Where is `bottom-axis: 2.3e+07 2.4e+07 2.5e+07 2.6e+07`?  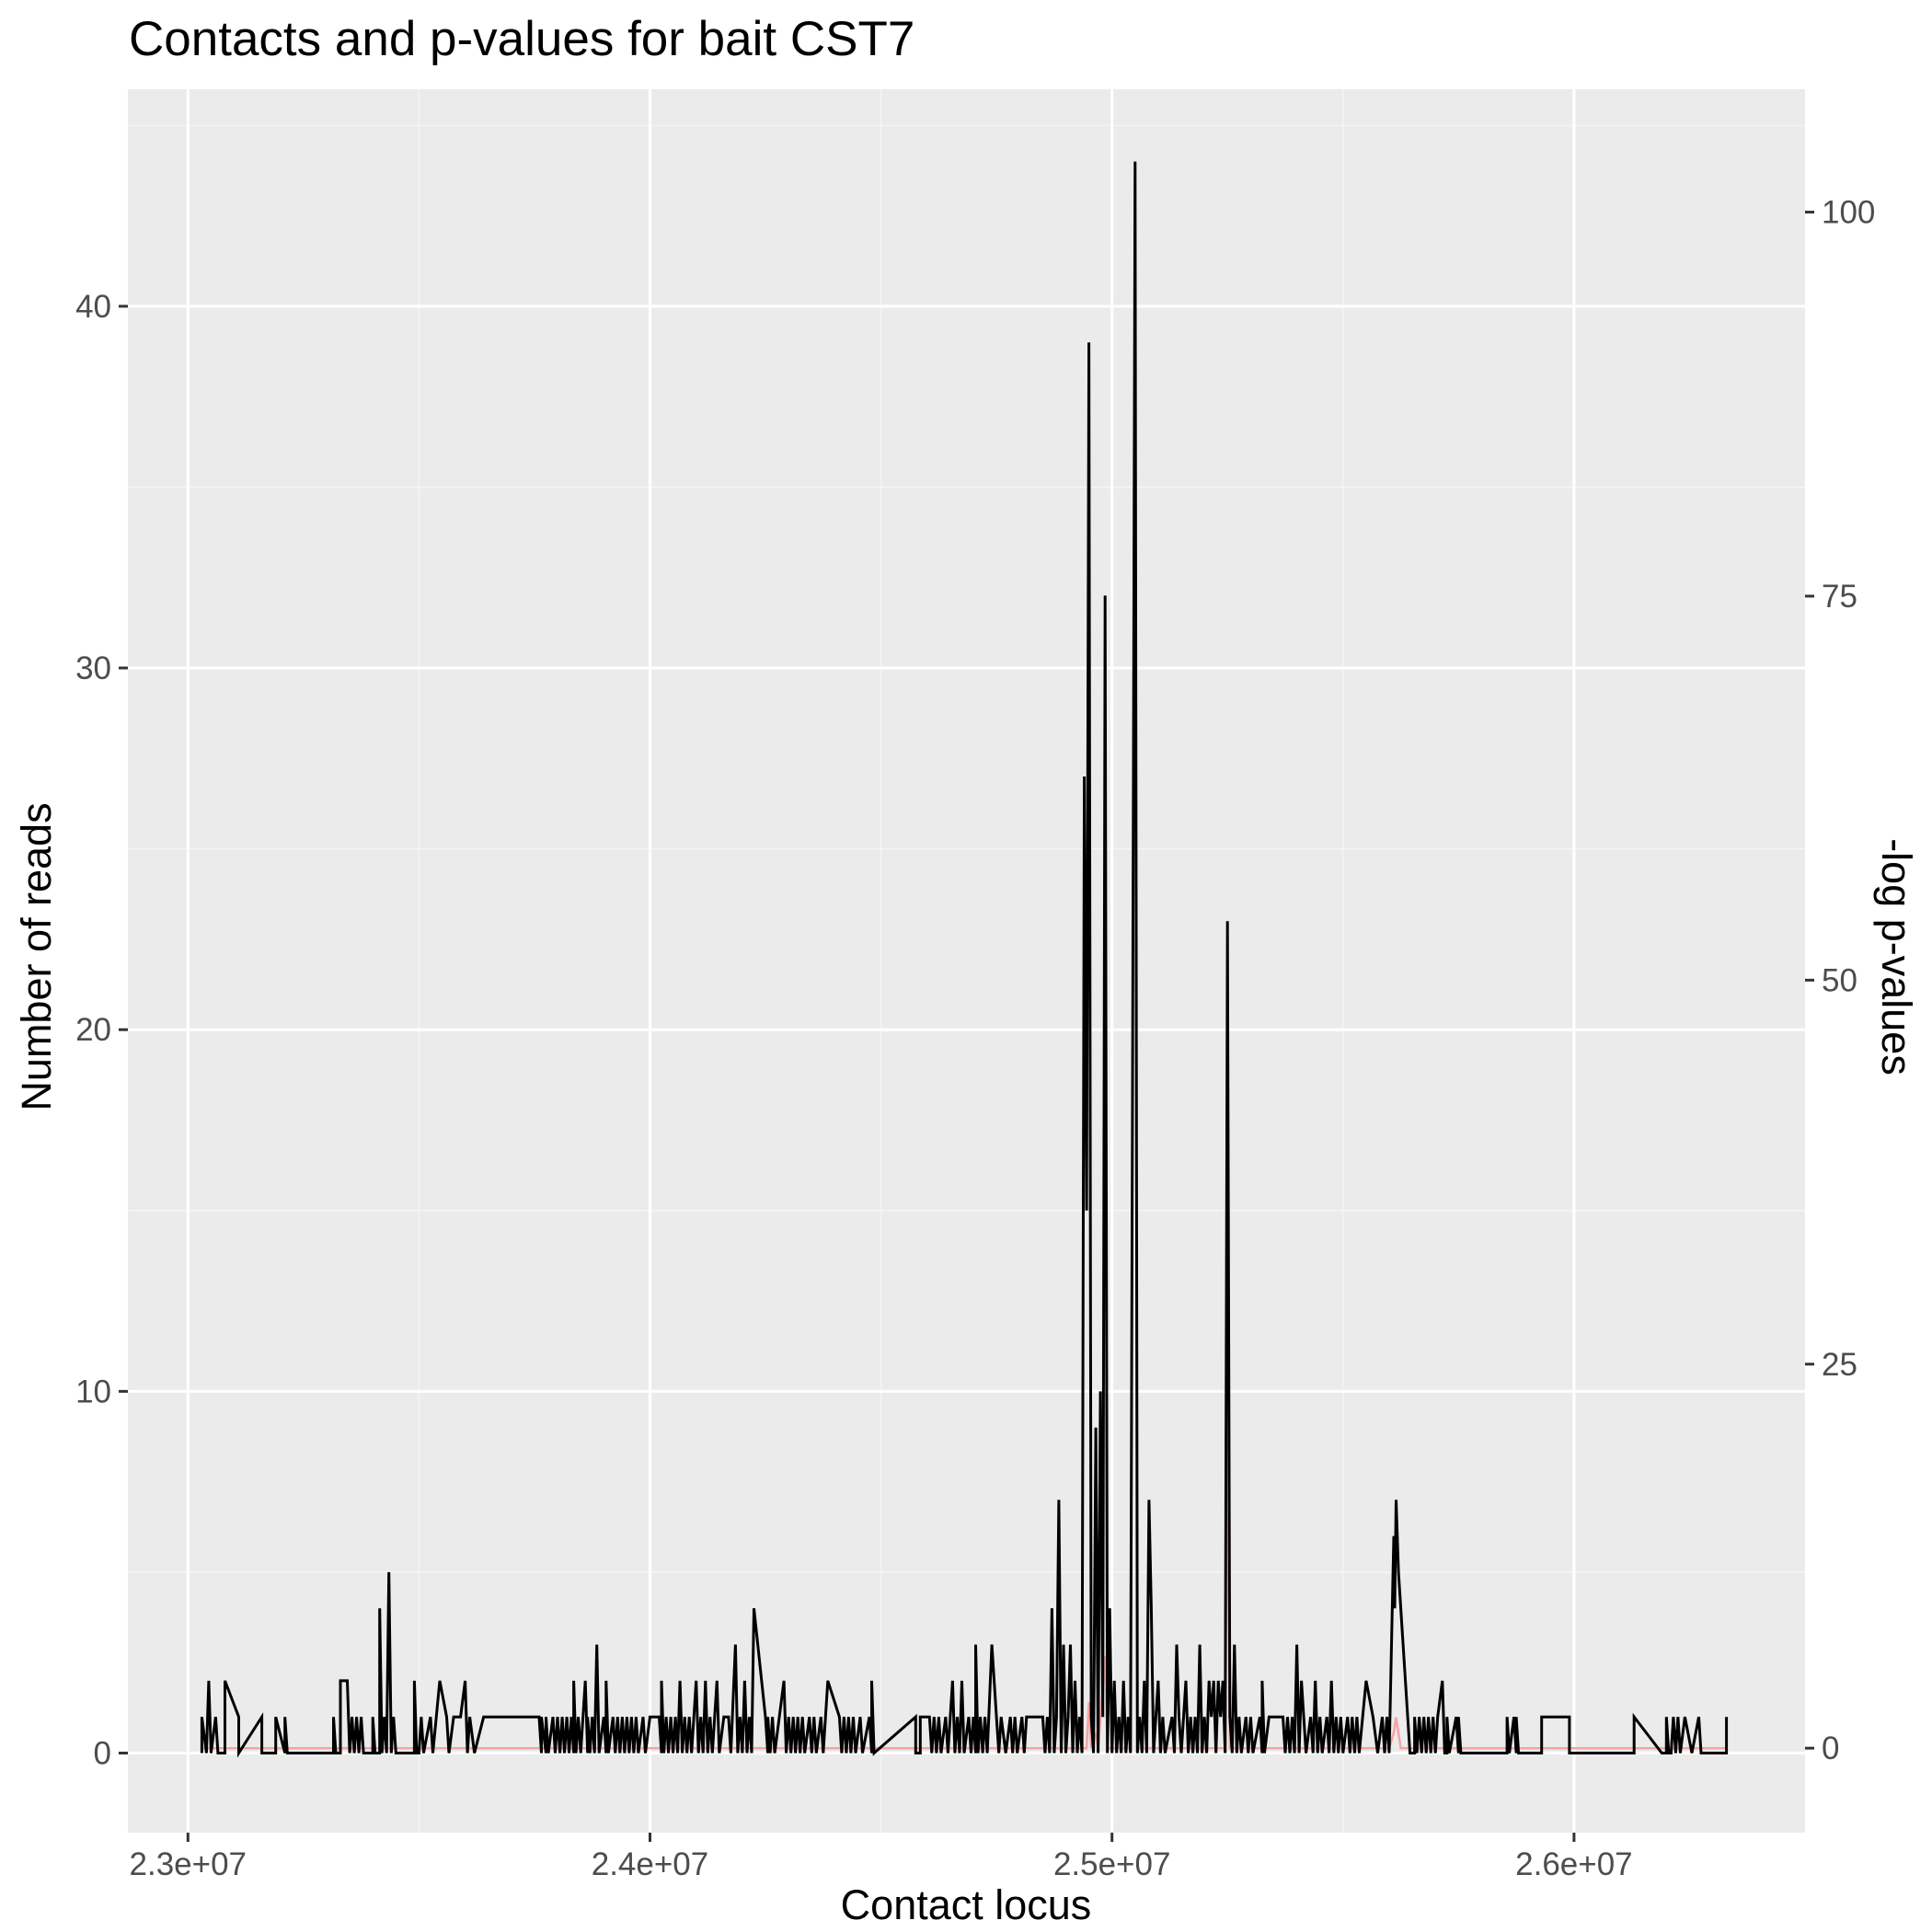
bottom-axis: 2.3e+07 2.4e+07 2.5e+07 2.6e+07 is located at coordinates (881, 1857).